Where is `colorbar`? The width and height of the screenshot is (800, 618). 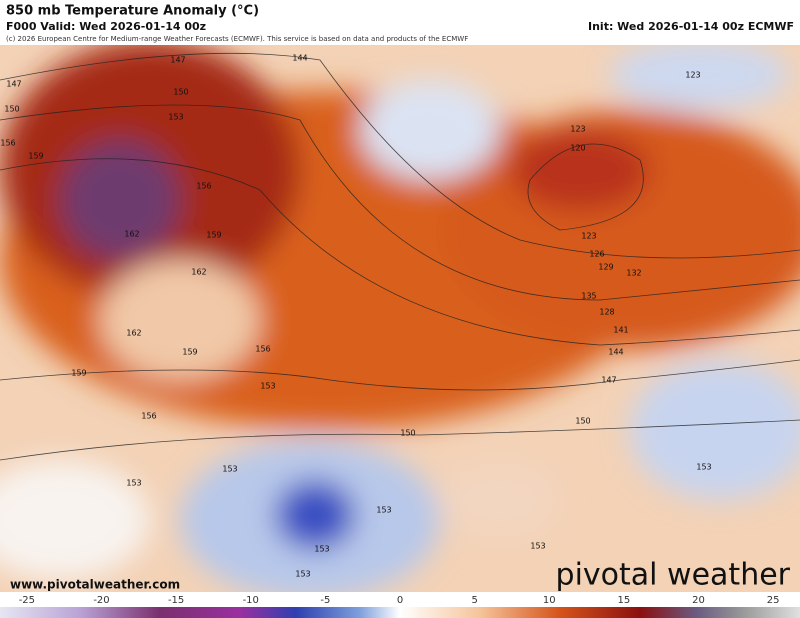
colorbar is located at coordinates (400, 612).